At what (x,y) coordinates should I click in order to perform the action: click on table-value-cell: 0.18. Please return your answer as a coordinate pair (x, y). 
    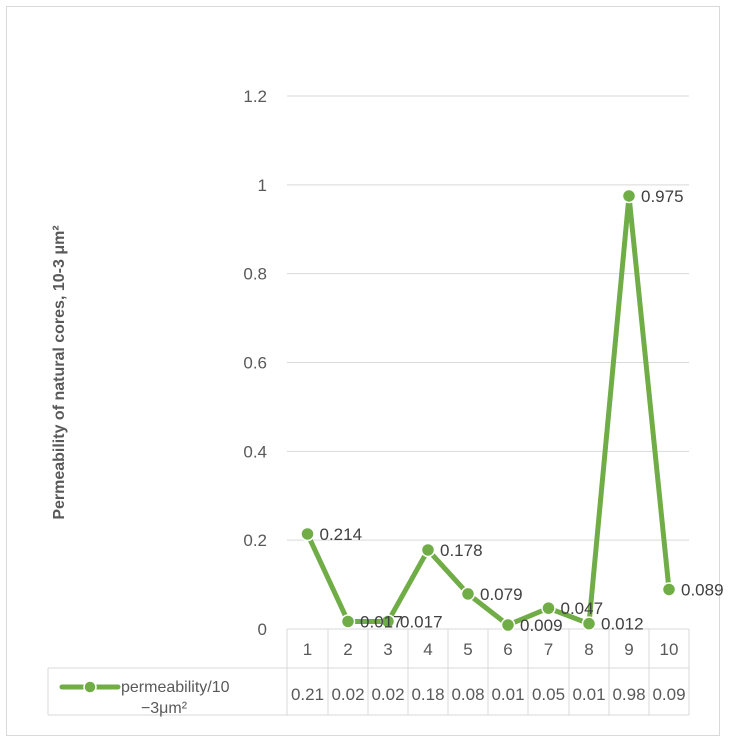
    Looking at the image, I should click on (427, 694).